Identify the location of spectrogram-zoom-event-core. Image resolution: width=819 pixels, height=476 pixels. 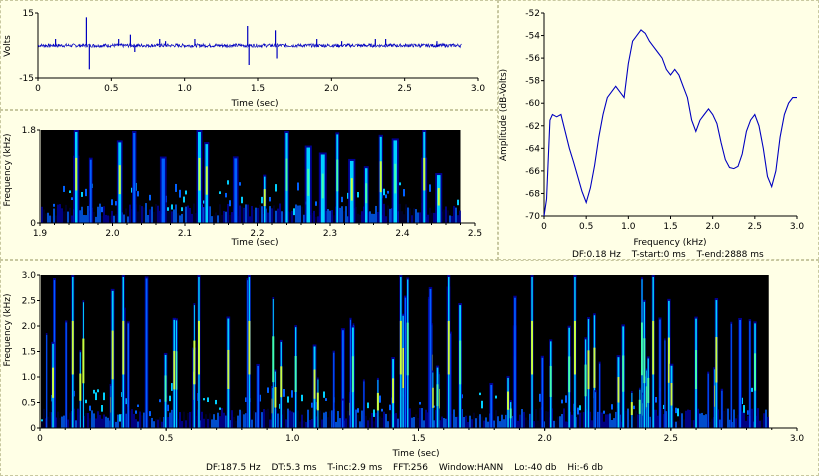
(90, 191).